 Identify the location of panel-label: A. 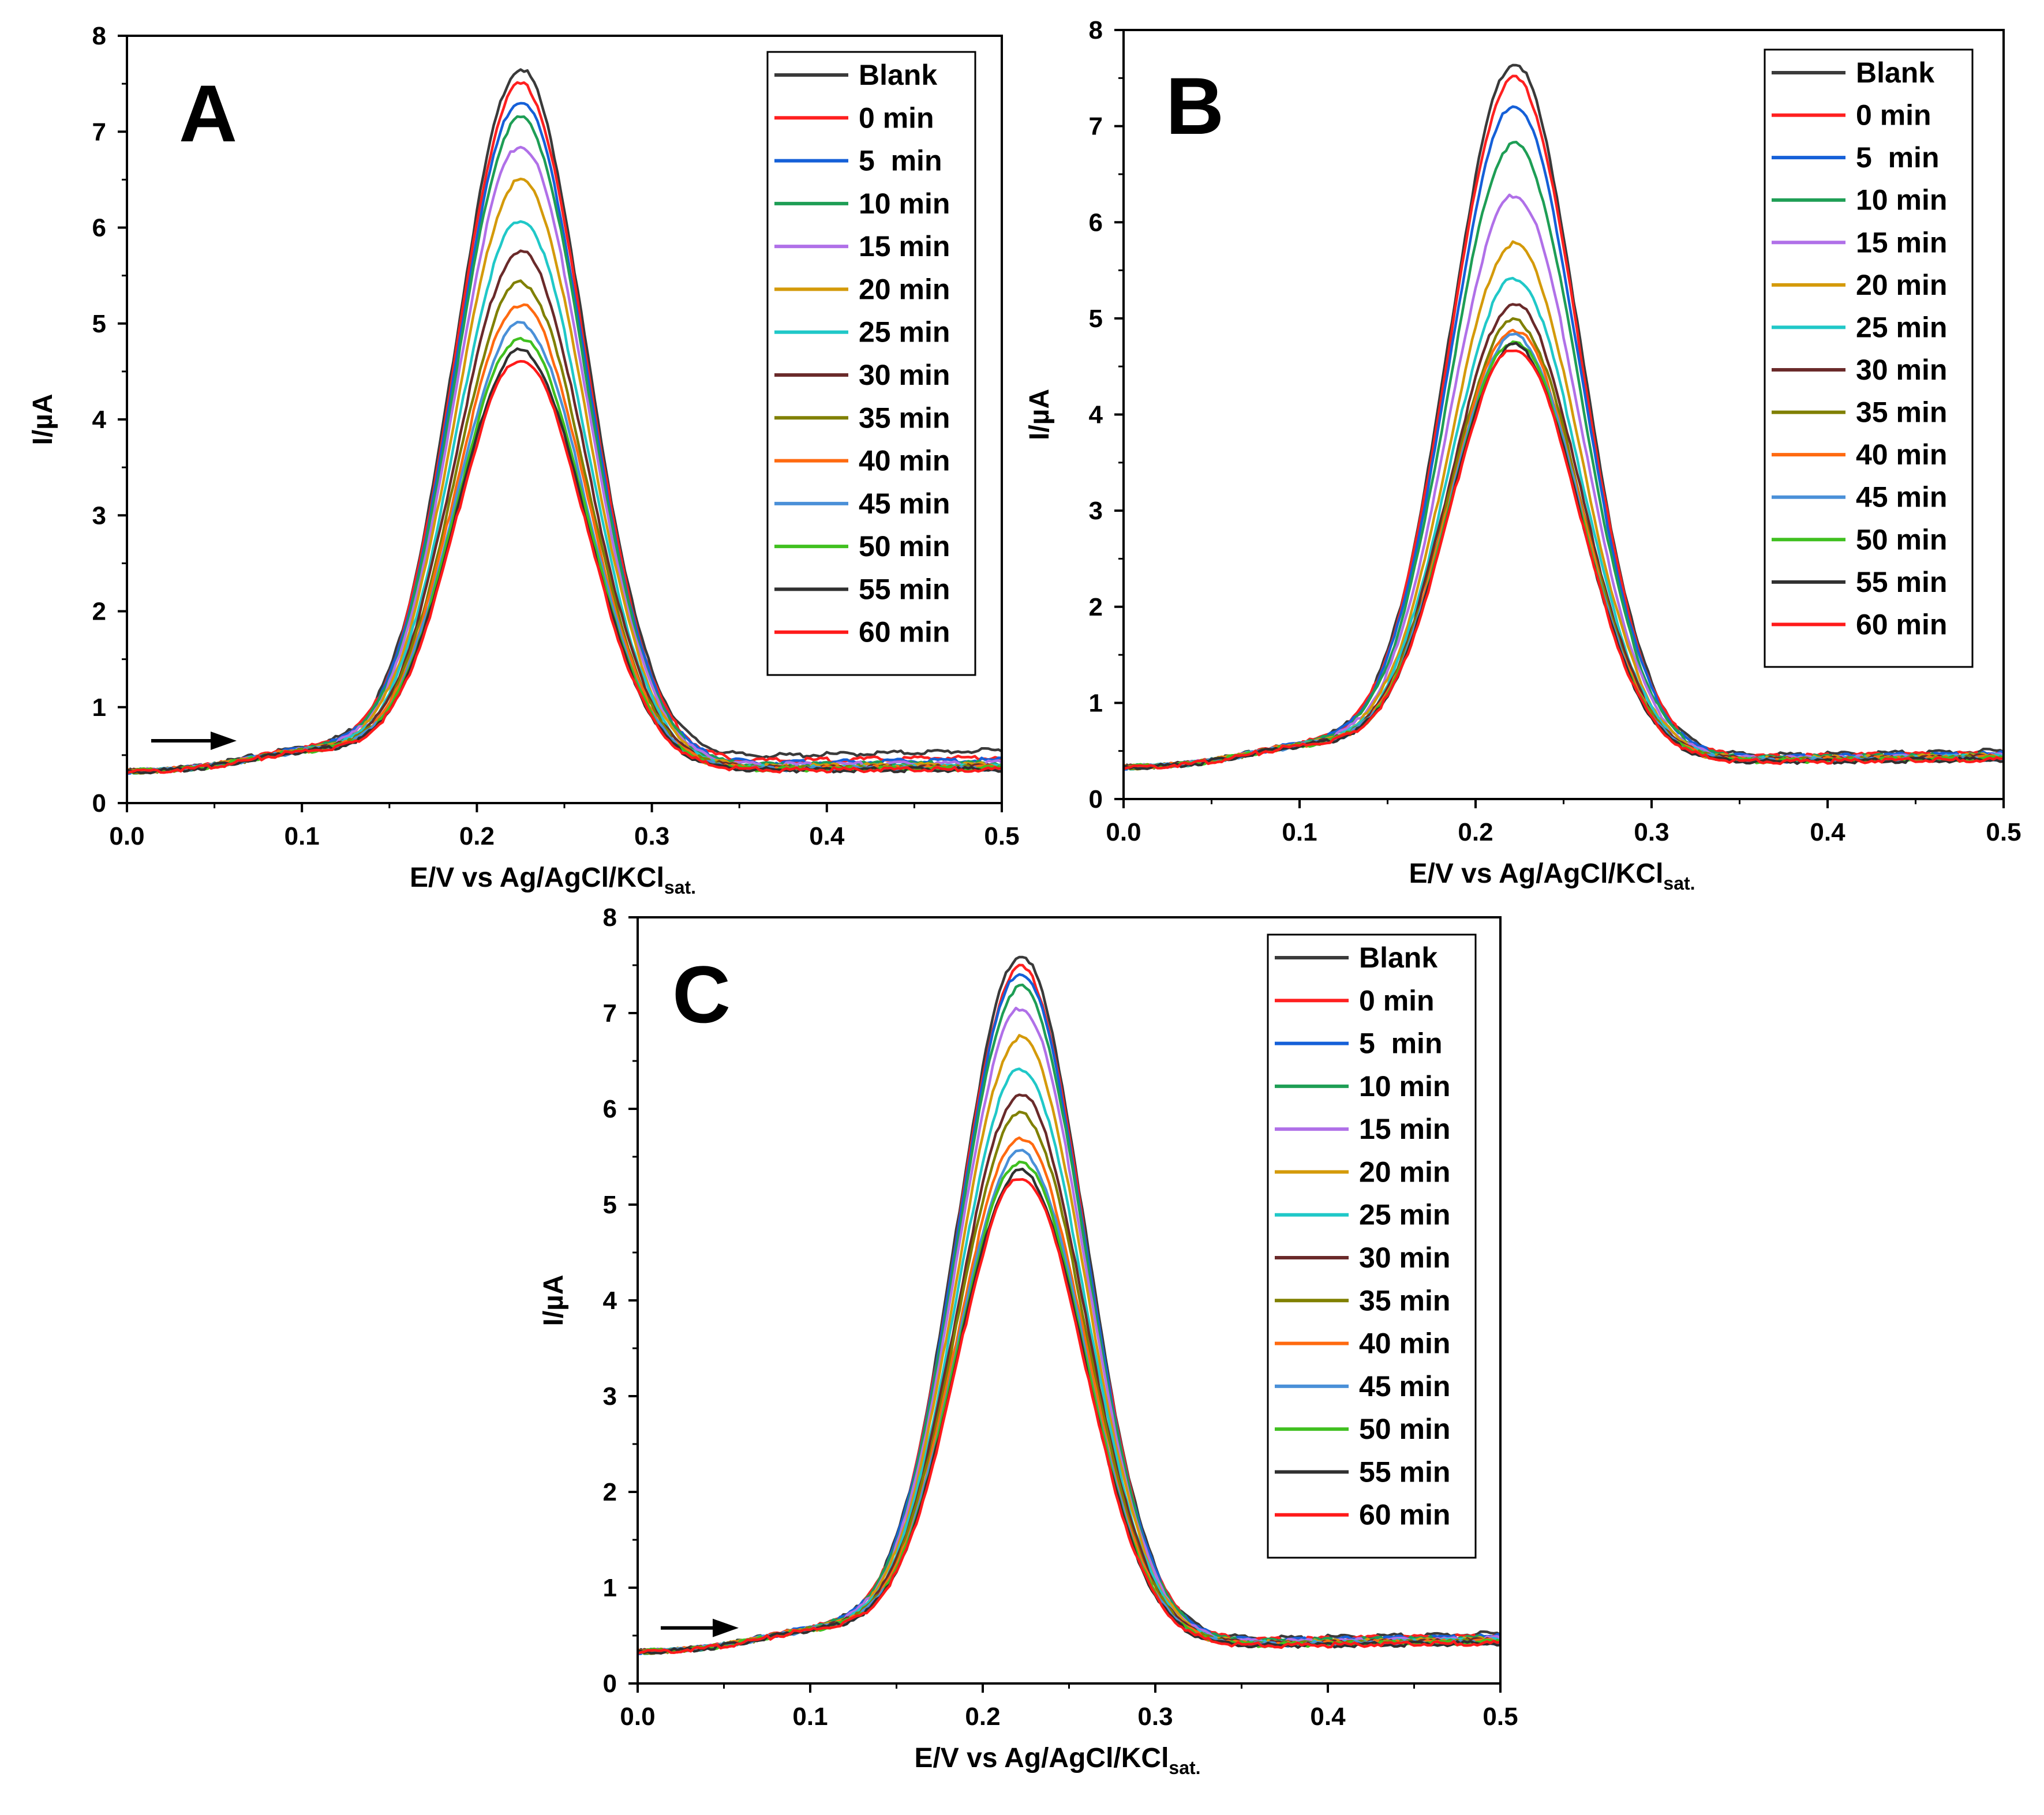
(208, 113).